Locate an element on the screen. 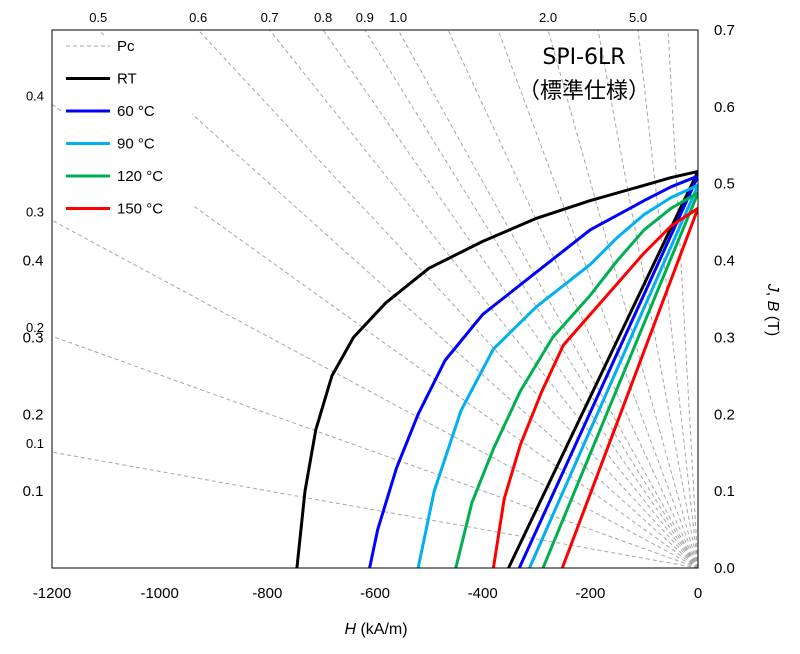 This screenshot has width=800, height=654. pc-label-3: 0.4 is located at coordinates (35, 95).